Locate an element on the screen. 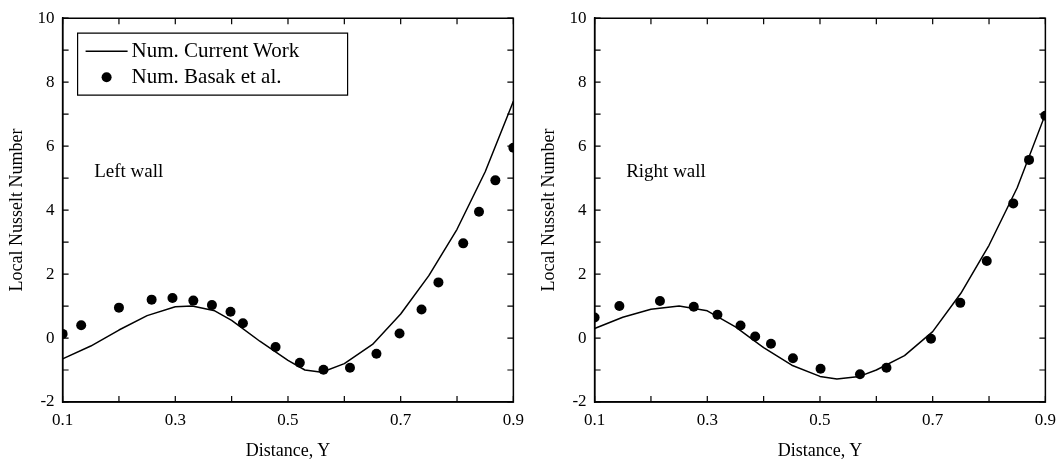 This screenshot has width=1064, height=466. annotation: Left wall is located at coordinates (129, 170).